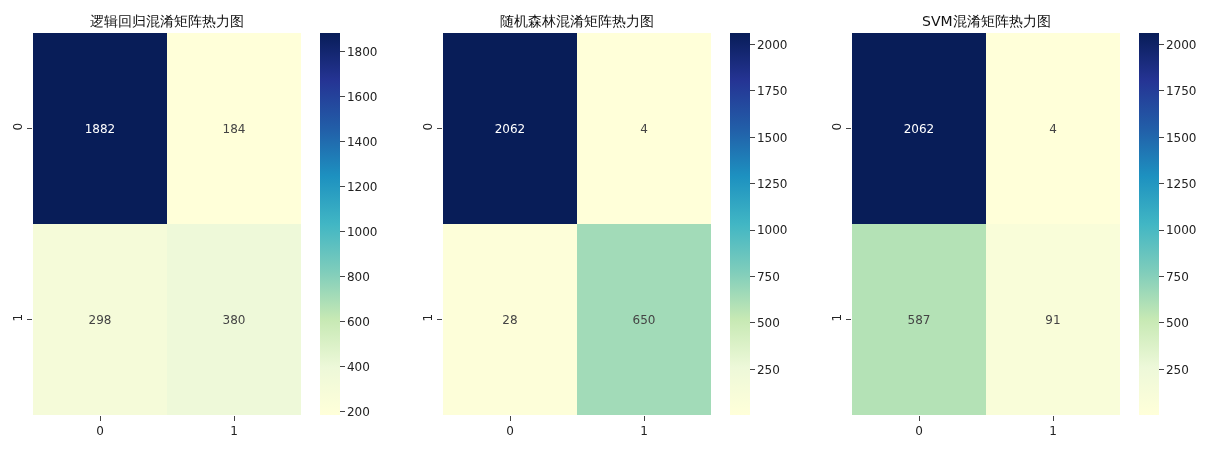  I want to click on color-bar-label: 400, so click(358, 366).